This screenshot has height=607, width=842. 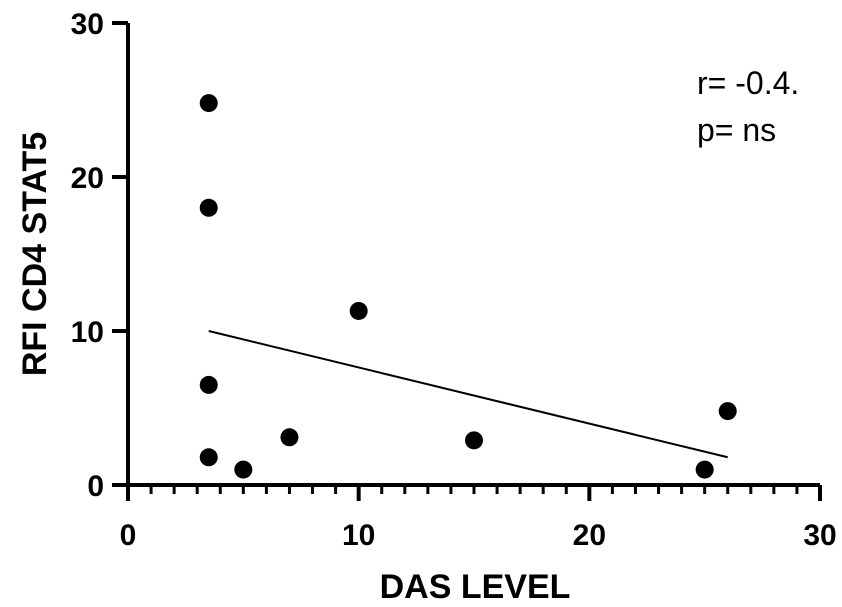 What do you see at coordinates (87, 178) in the screenshot?
I see `y-tick-label: 20` at bounding box center [87, 178].